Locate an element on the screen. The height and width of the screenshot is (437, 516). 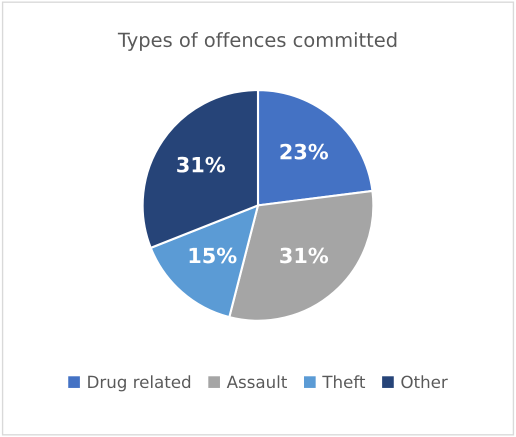
legend-label: Other is located at coordinates (424, 381).